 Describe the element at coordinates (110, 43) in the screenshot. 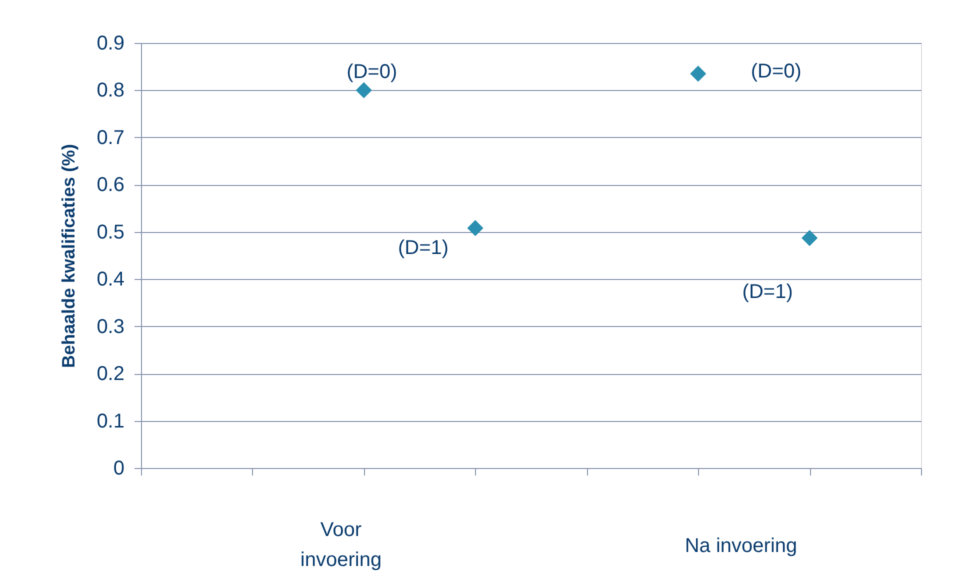

I see `y-tick-label: 0.9` at that location.